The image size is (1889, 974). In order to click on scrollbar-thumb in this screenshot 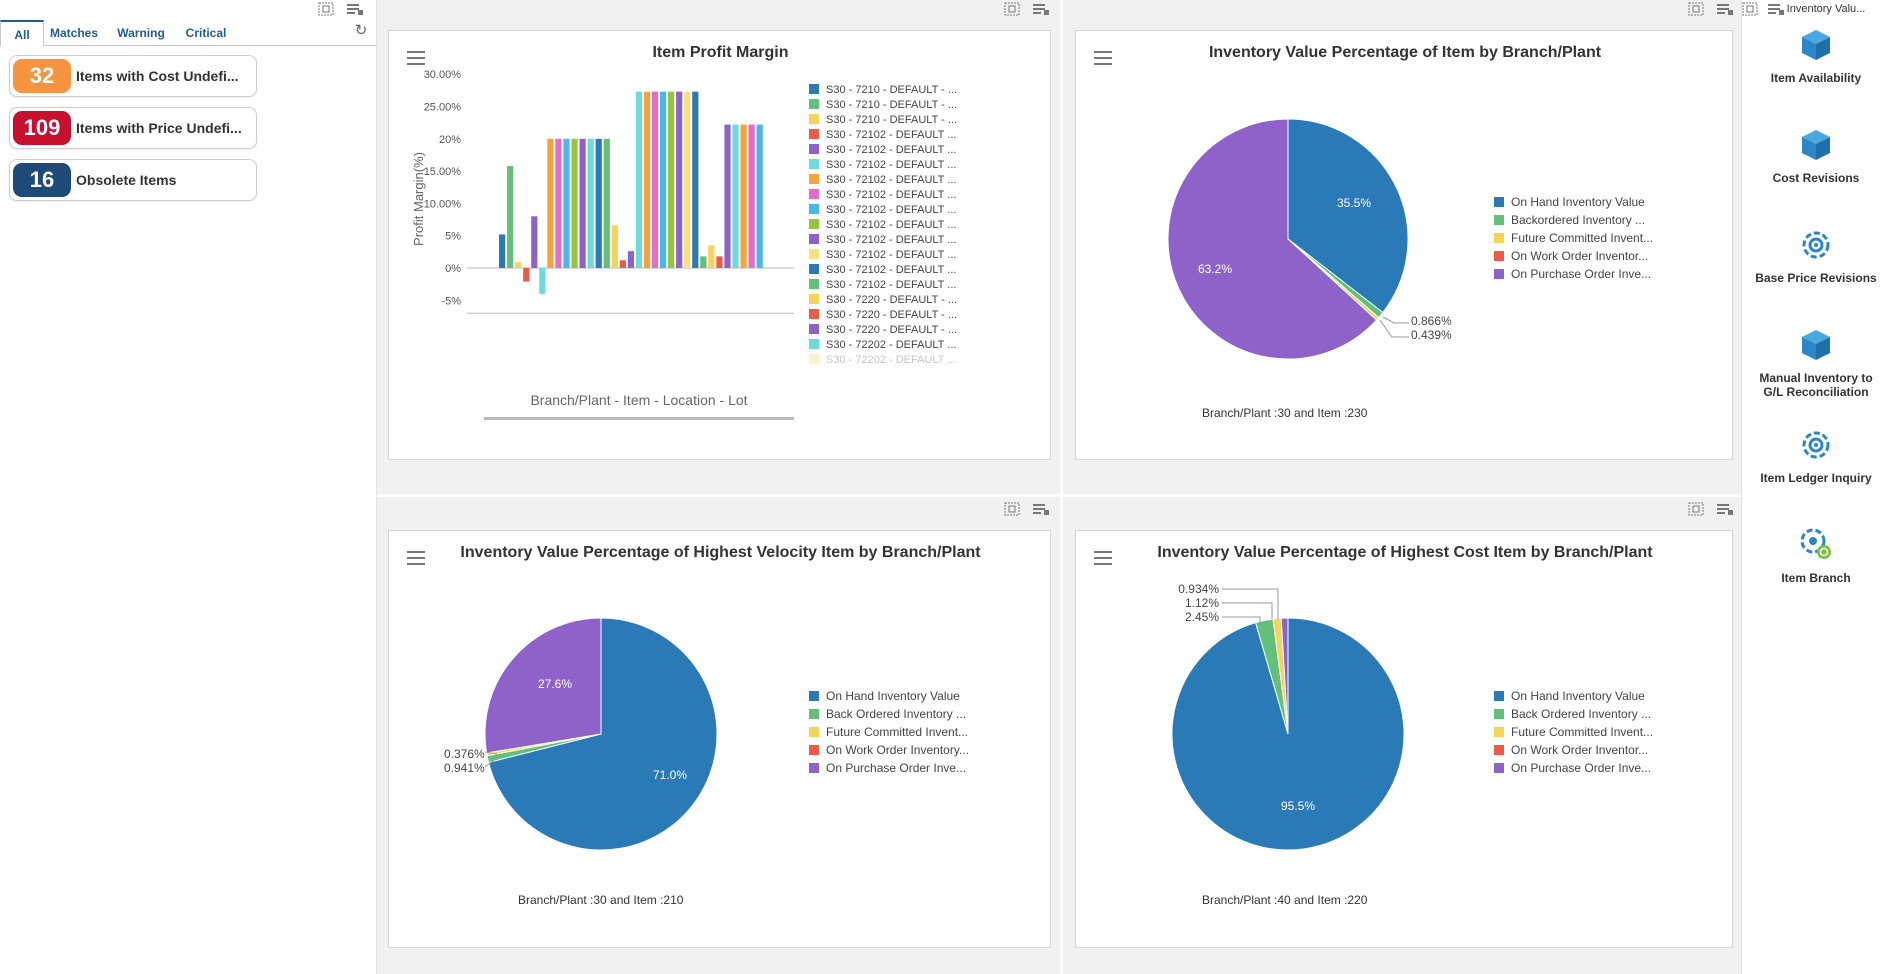, I will do `click(639, 418)`.